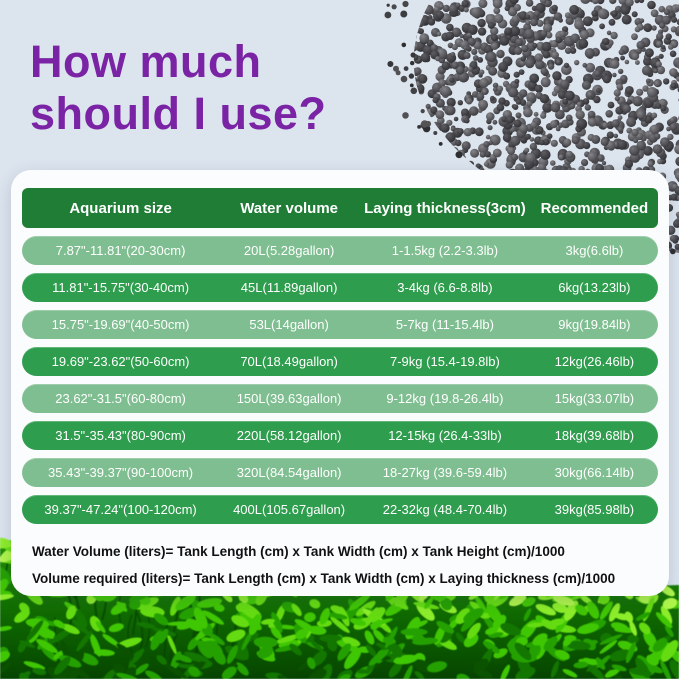  Describe the element at coordinates (120, 250) in the screenshot. I see `table-cell-aquarium-size: 7.87"-11.81"(20-30cm)` at that location.